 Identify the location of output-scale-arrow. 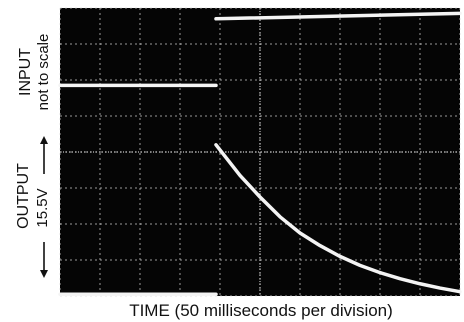
(44, 207).